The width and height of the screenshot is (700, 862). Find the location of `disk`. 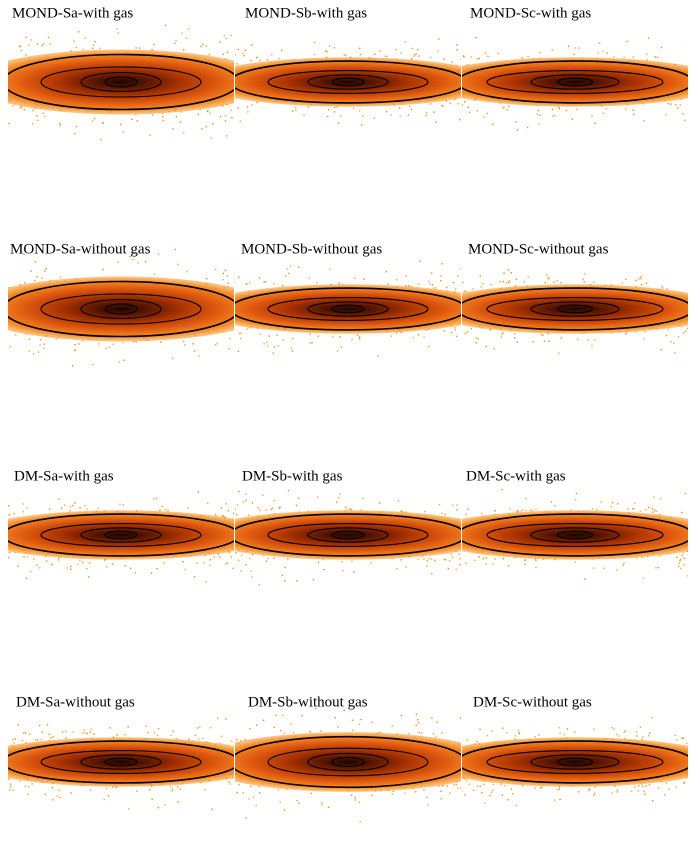

disk is located at coordinates (575, 82).